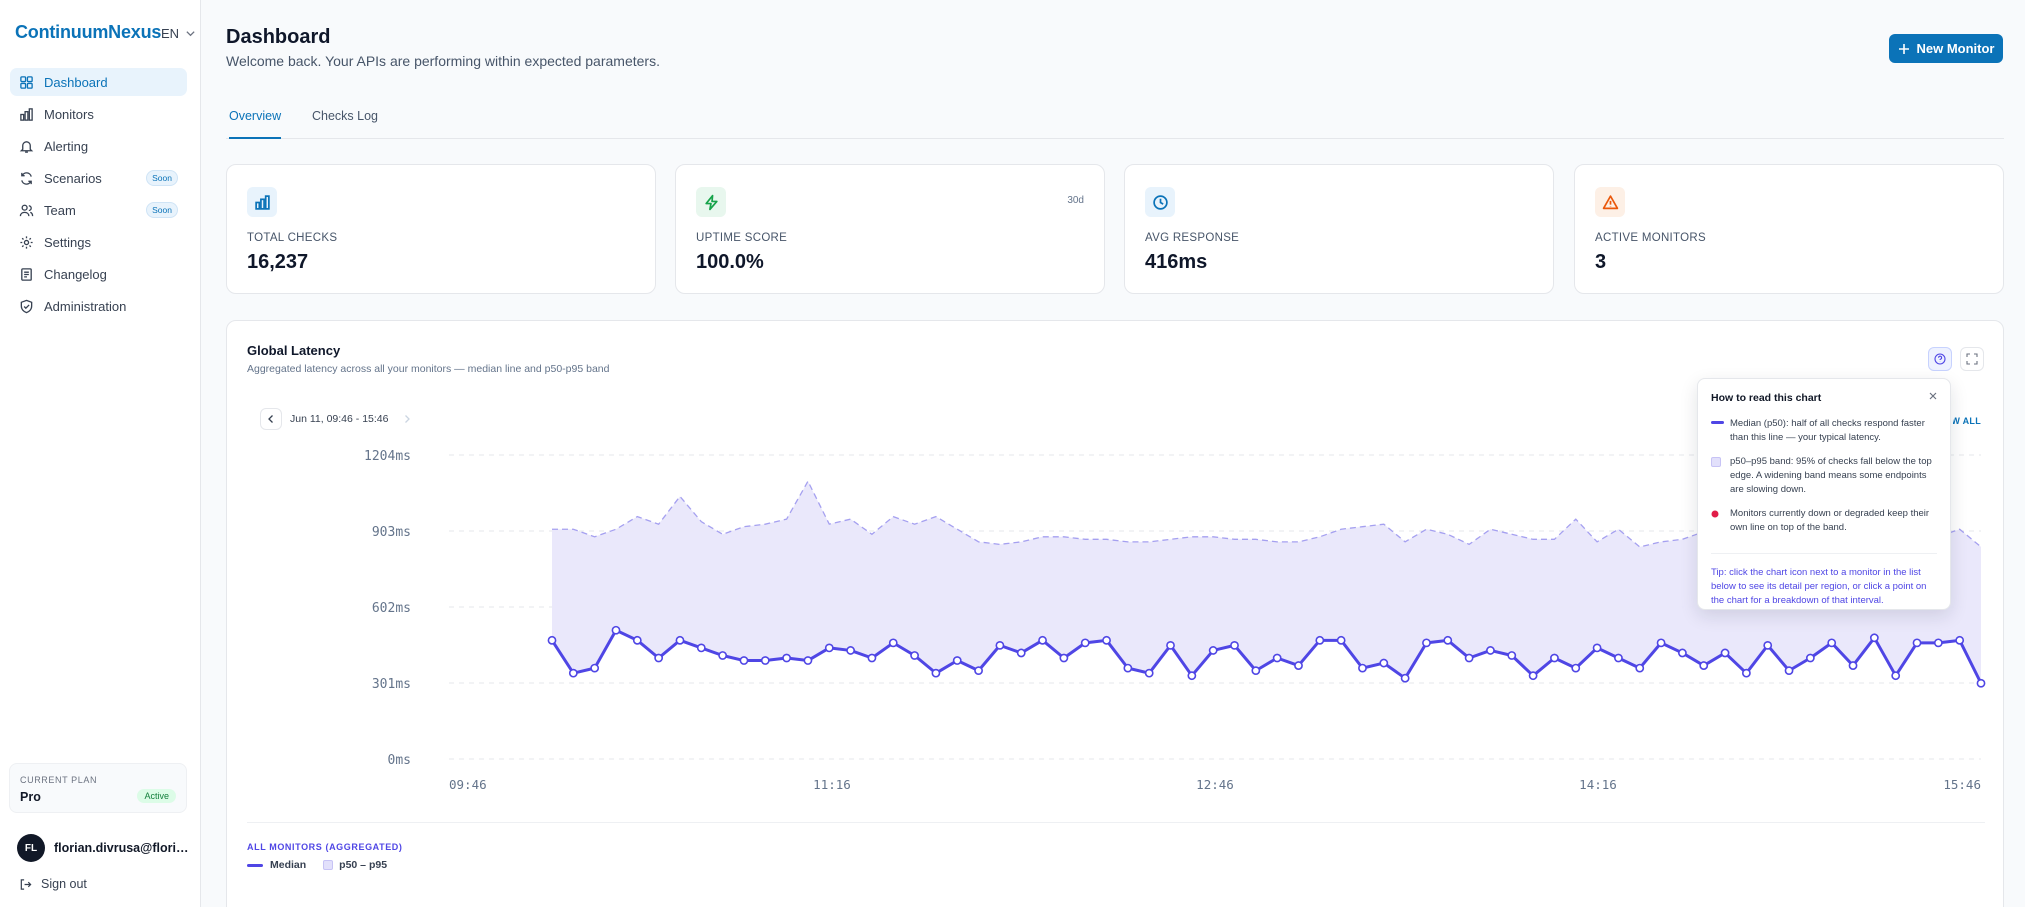  Describe the element at coordinates (292, 238) in the screenshot. I see `stat-label: TOTAL CHECKS` at that location.